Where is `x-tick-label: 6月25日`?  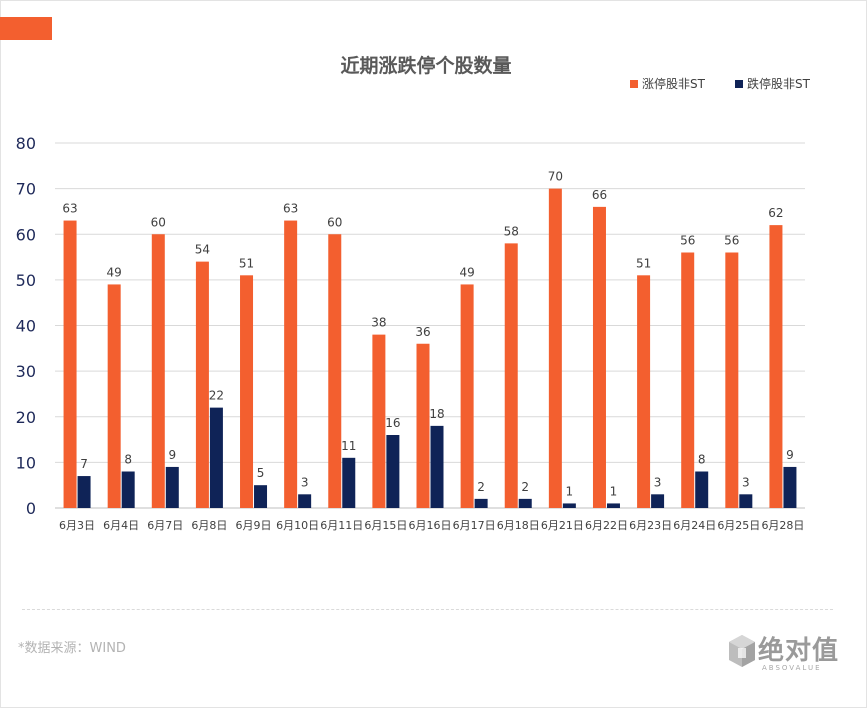
x-tick-label: 6月25日 is located at coordinates (738, 525).